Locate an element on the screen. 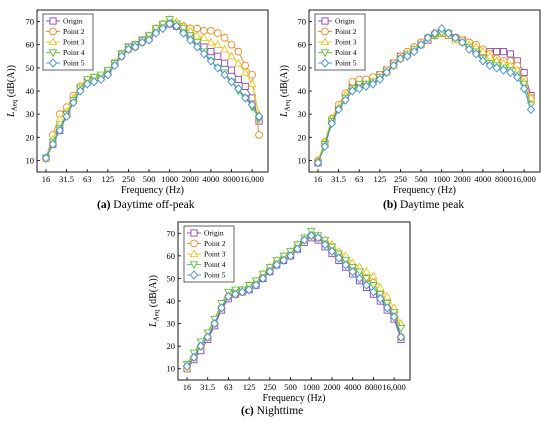 The height and width of the screenshot is (430, 550). panel-caption-tag: (c) is located at coordinates (247, 411).